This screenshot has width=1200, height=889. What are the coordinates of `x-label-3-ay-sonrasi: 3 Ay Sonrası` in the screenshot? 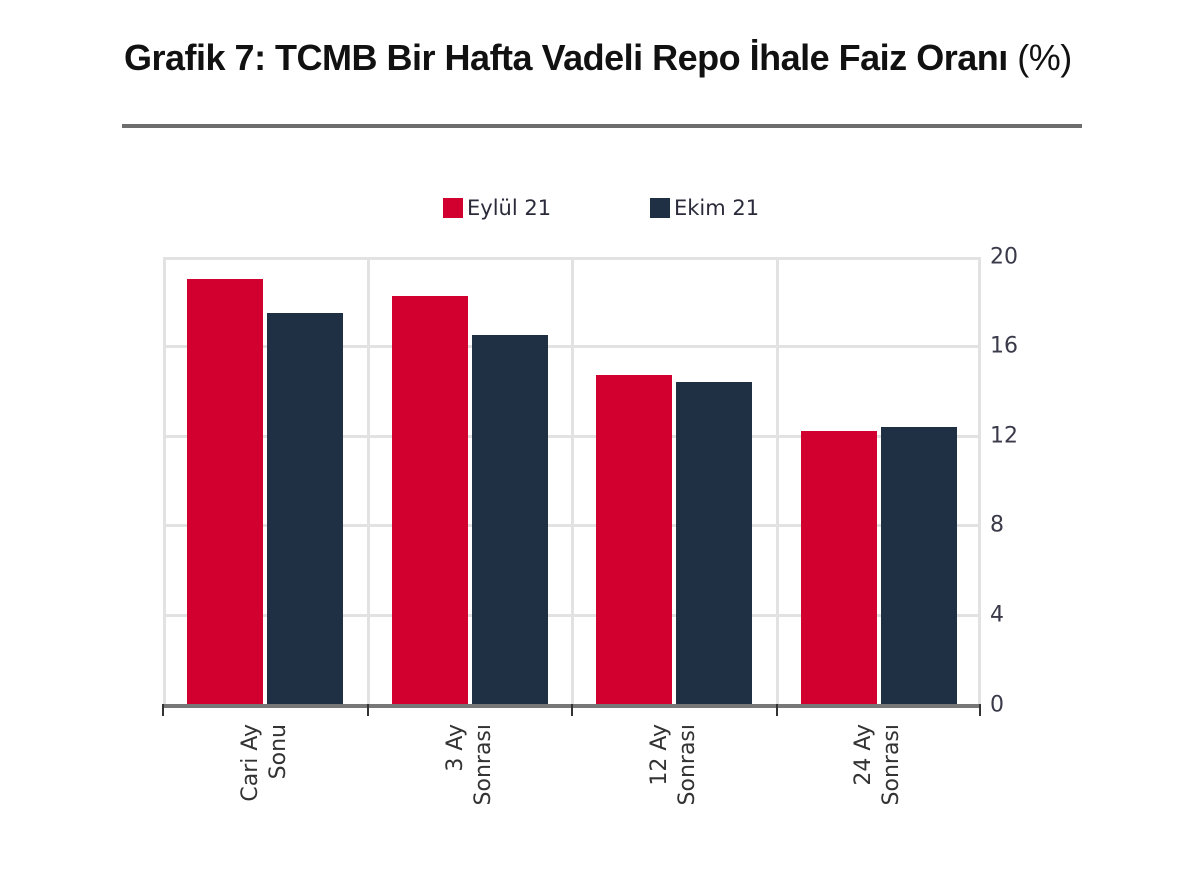 It's located at (469, 799).